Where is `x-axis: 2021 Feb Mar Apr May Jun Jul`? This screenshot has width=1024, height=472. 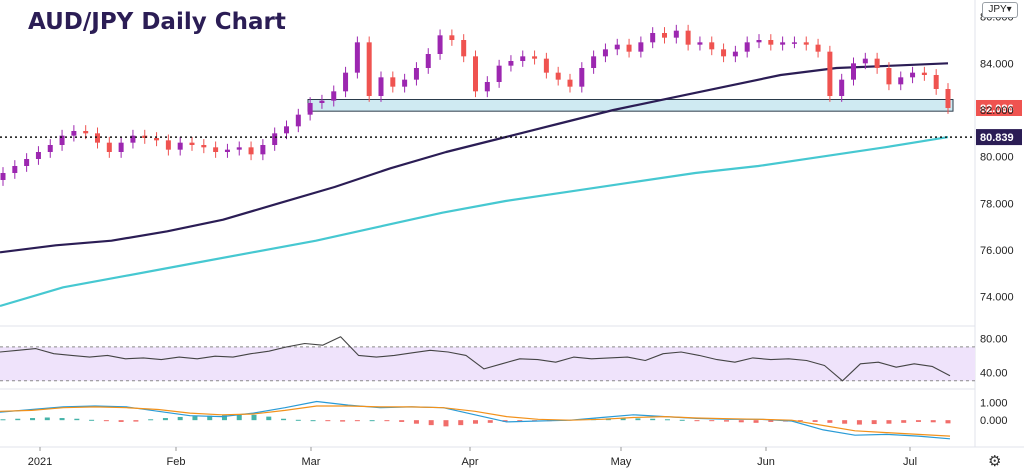
x-axis: 2021 Feb Mar Apr May Jun Jul is located at coordinates (472, 457).